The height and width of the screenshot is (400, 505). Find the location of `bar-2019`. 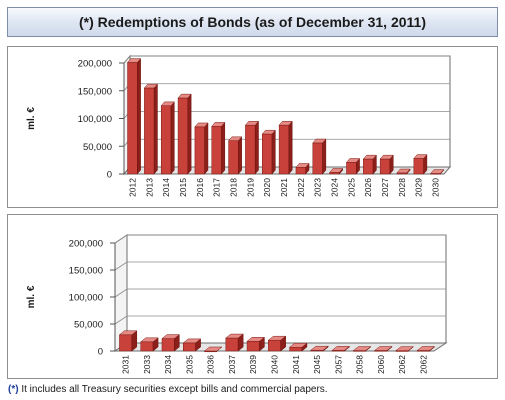

bar-2019 is located at coordinates (252, 147).